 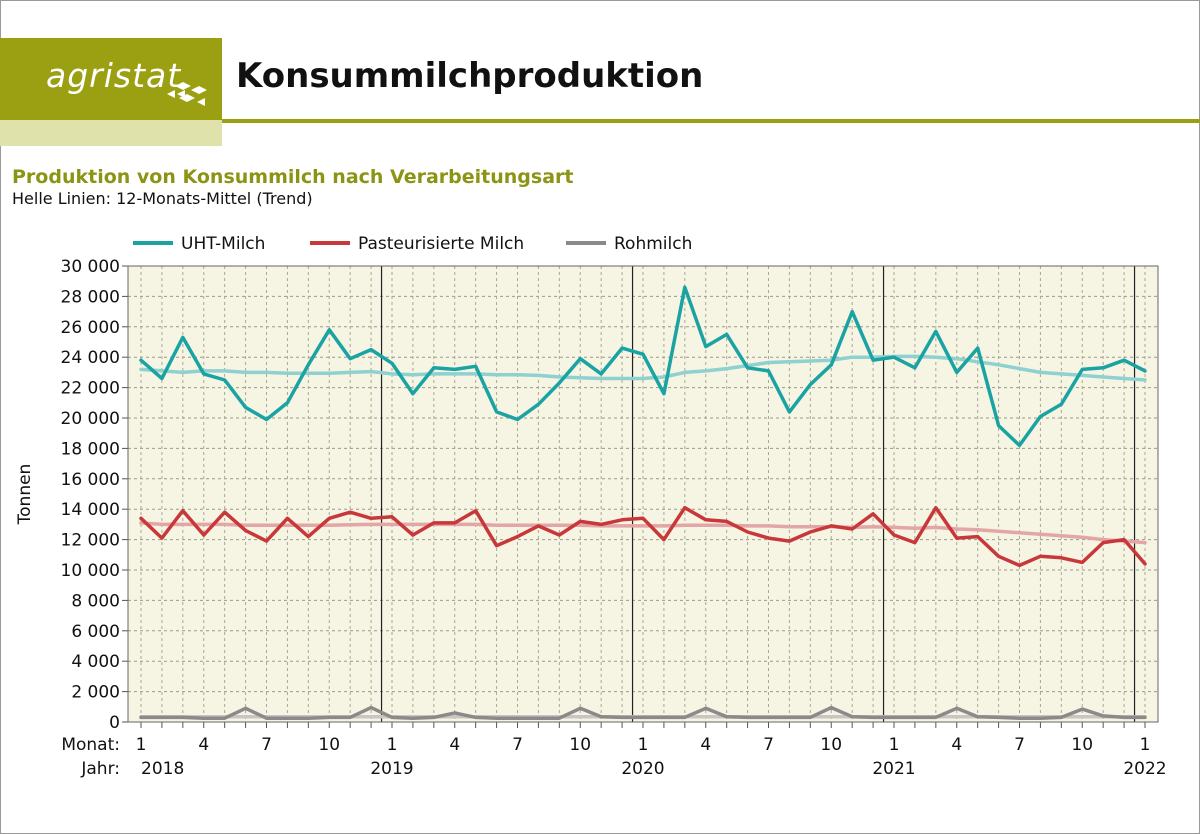 What do you see at coordinates (114, 75) in the screenshot?
I see `agristat-logo-text: agristat` at bounding box center [114, 75].